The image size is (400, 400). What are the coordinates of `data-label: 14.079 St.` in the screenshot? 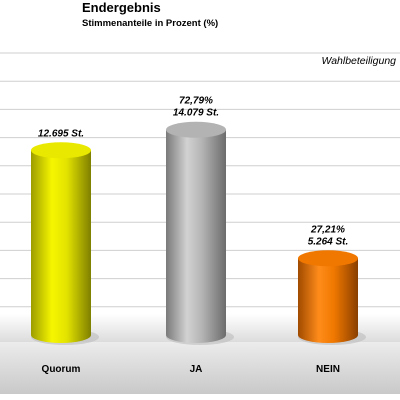 It's located at (196, 113).